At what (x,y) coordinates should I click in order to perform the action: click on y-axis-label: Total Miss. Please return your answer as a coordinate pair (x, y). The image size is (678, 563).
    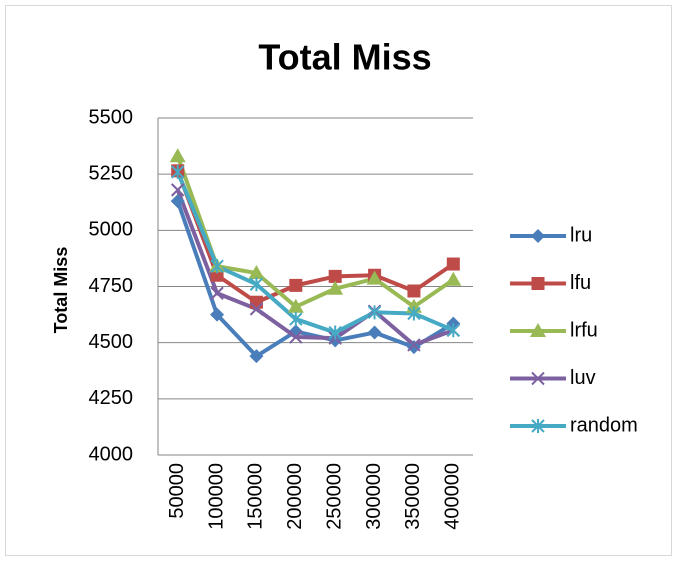
    Looking at the image, I should click on (61, 290).